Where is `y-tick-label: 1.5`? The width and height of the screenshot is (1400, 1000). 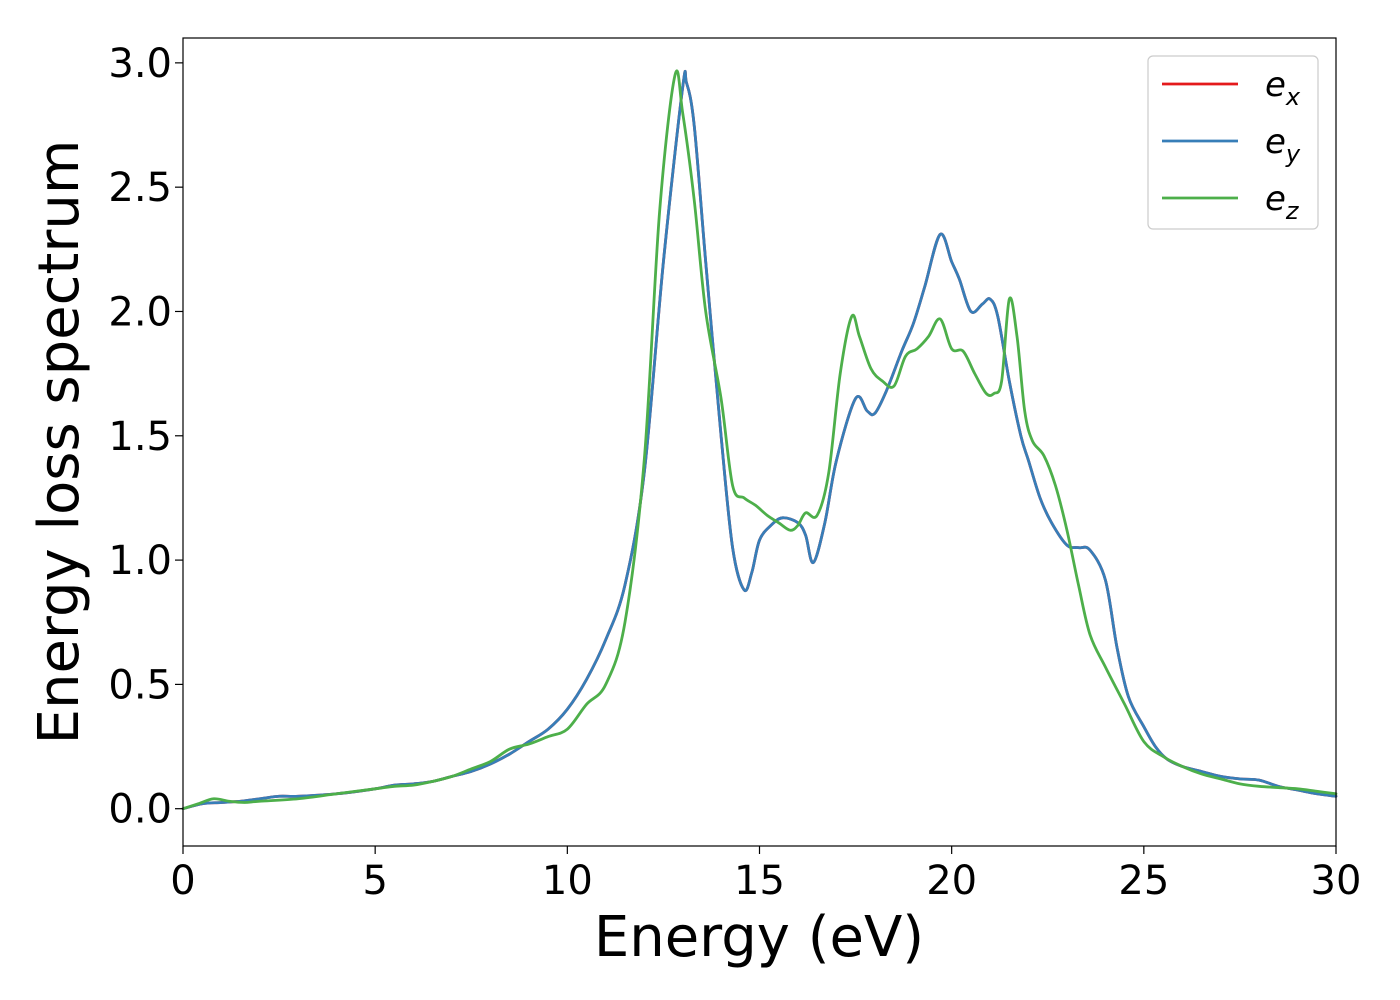
y-tick-label: 1.5 is located at coordinates (140, 437).